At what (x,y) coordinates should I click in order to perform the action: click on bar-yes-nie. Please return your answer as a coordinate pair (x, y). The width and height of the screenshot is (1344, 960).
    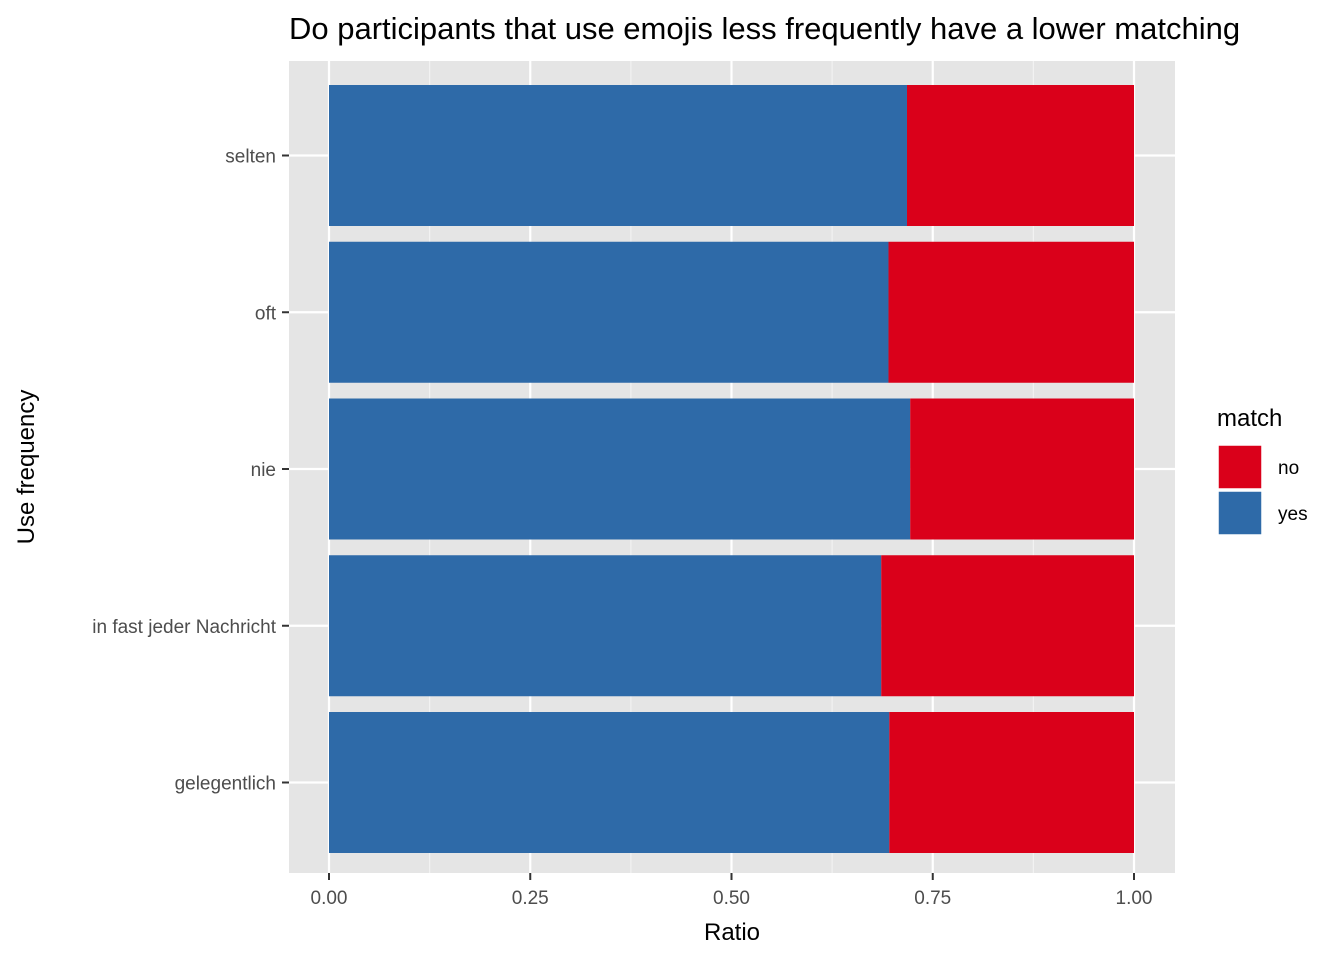
    Looking at the image, I should click on (620, 469).